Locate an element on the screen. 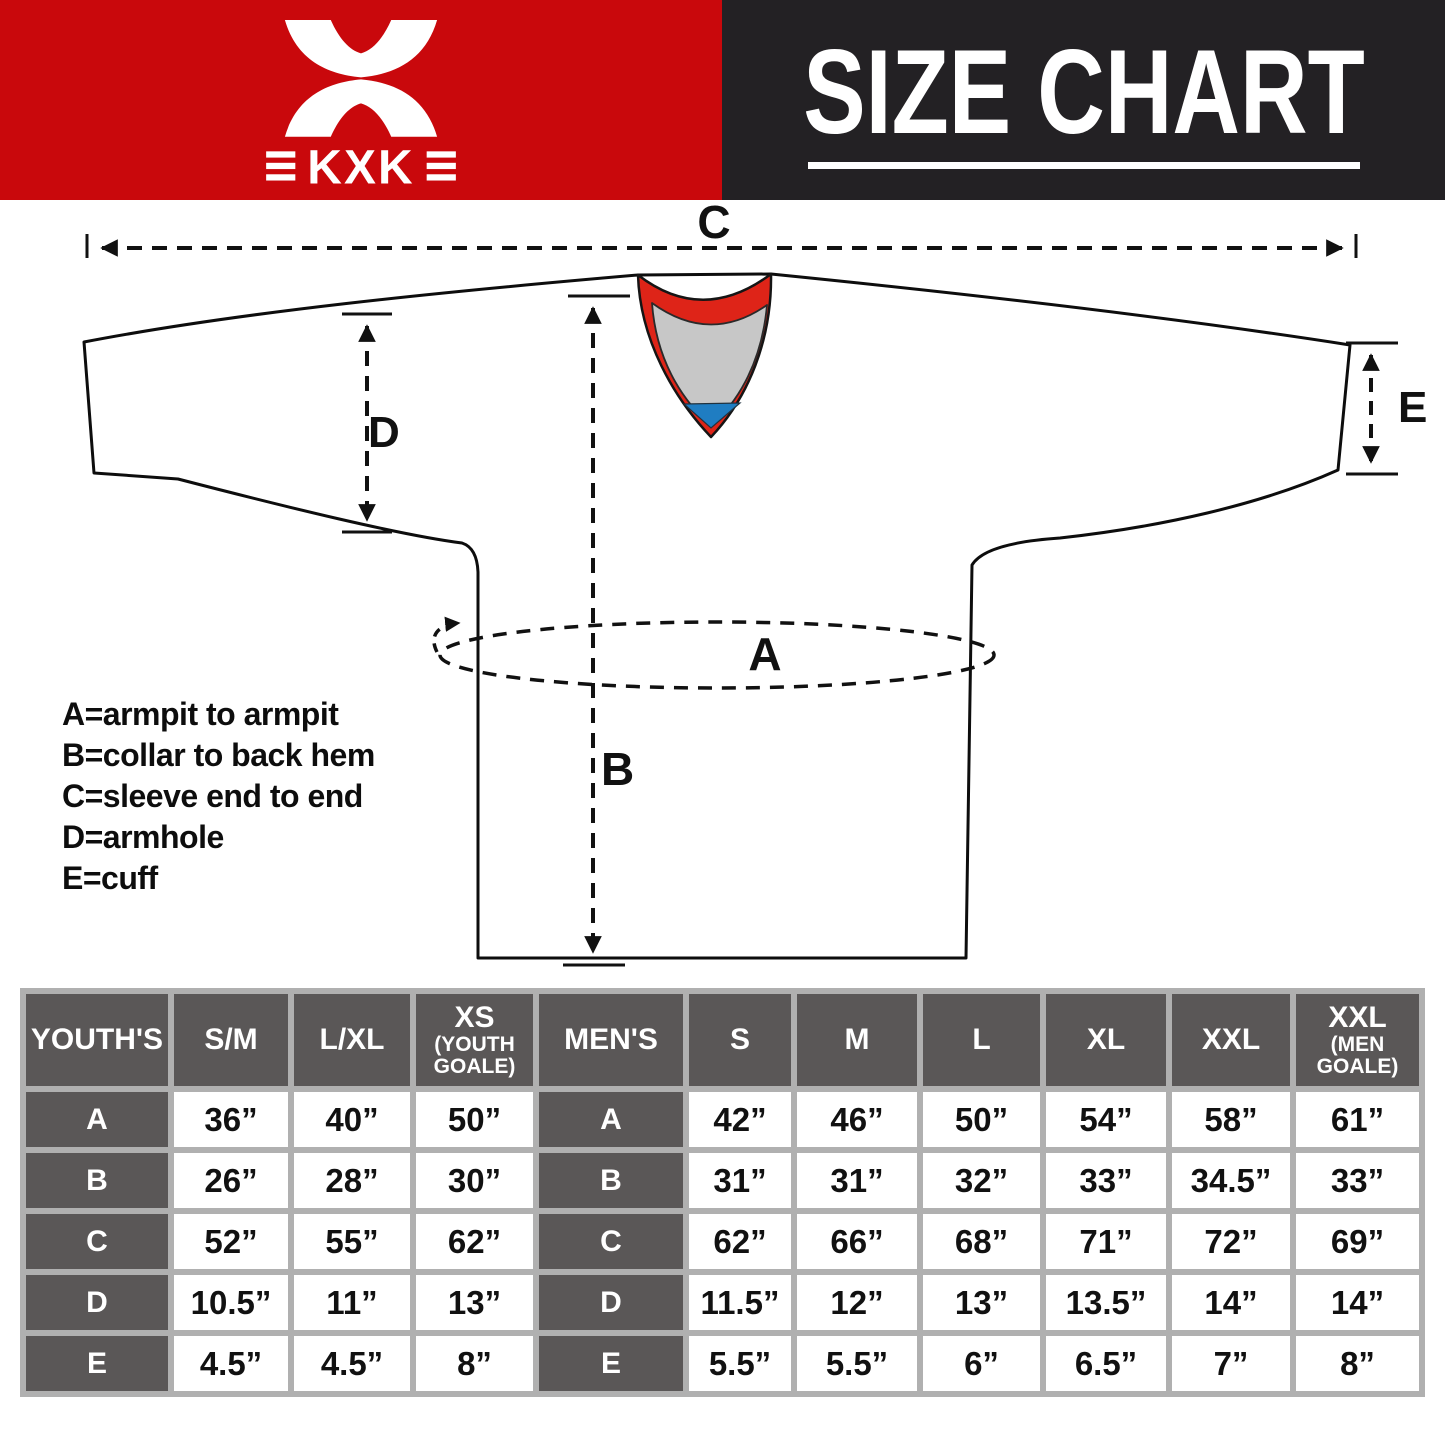  measure-c is located at coordinates (721, 246).